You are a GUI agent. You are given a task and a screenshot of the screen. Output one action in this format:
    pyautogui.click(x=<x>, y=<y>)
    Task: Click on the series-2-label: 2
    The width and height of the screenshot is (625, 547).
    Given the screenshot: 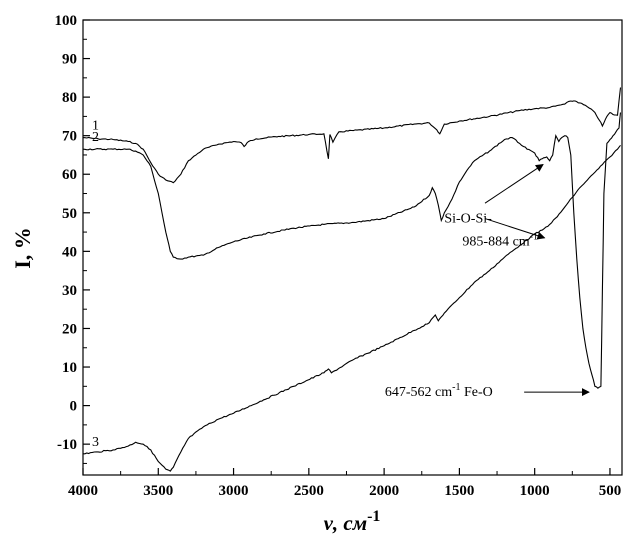 What is the action you would take?
    pyautogui.click(x=95, y=137)
    